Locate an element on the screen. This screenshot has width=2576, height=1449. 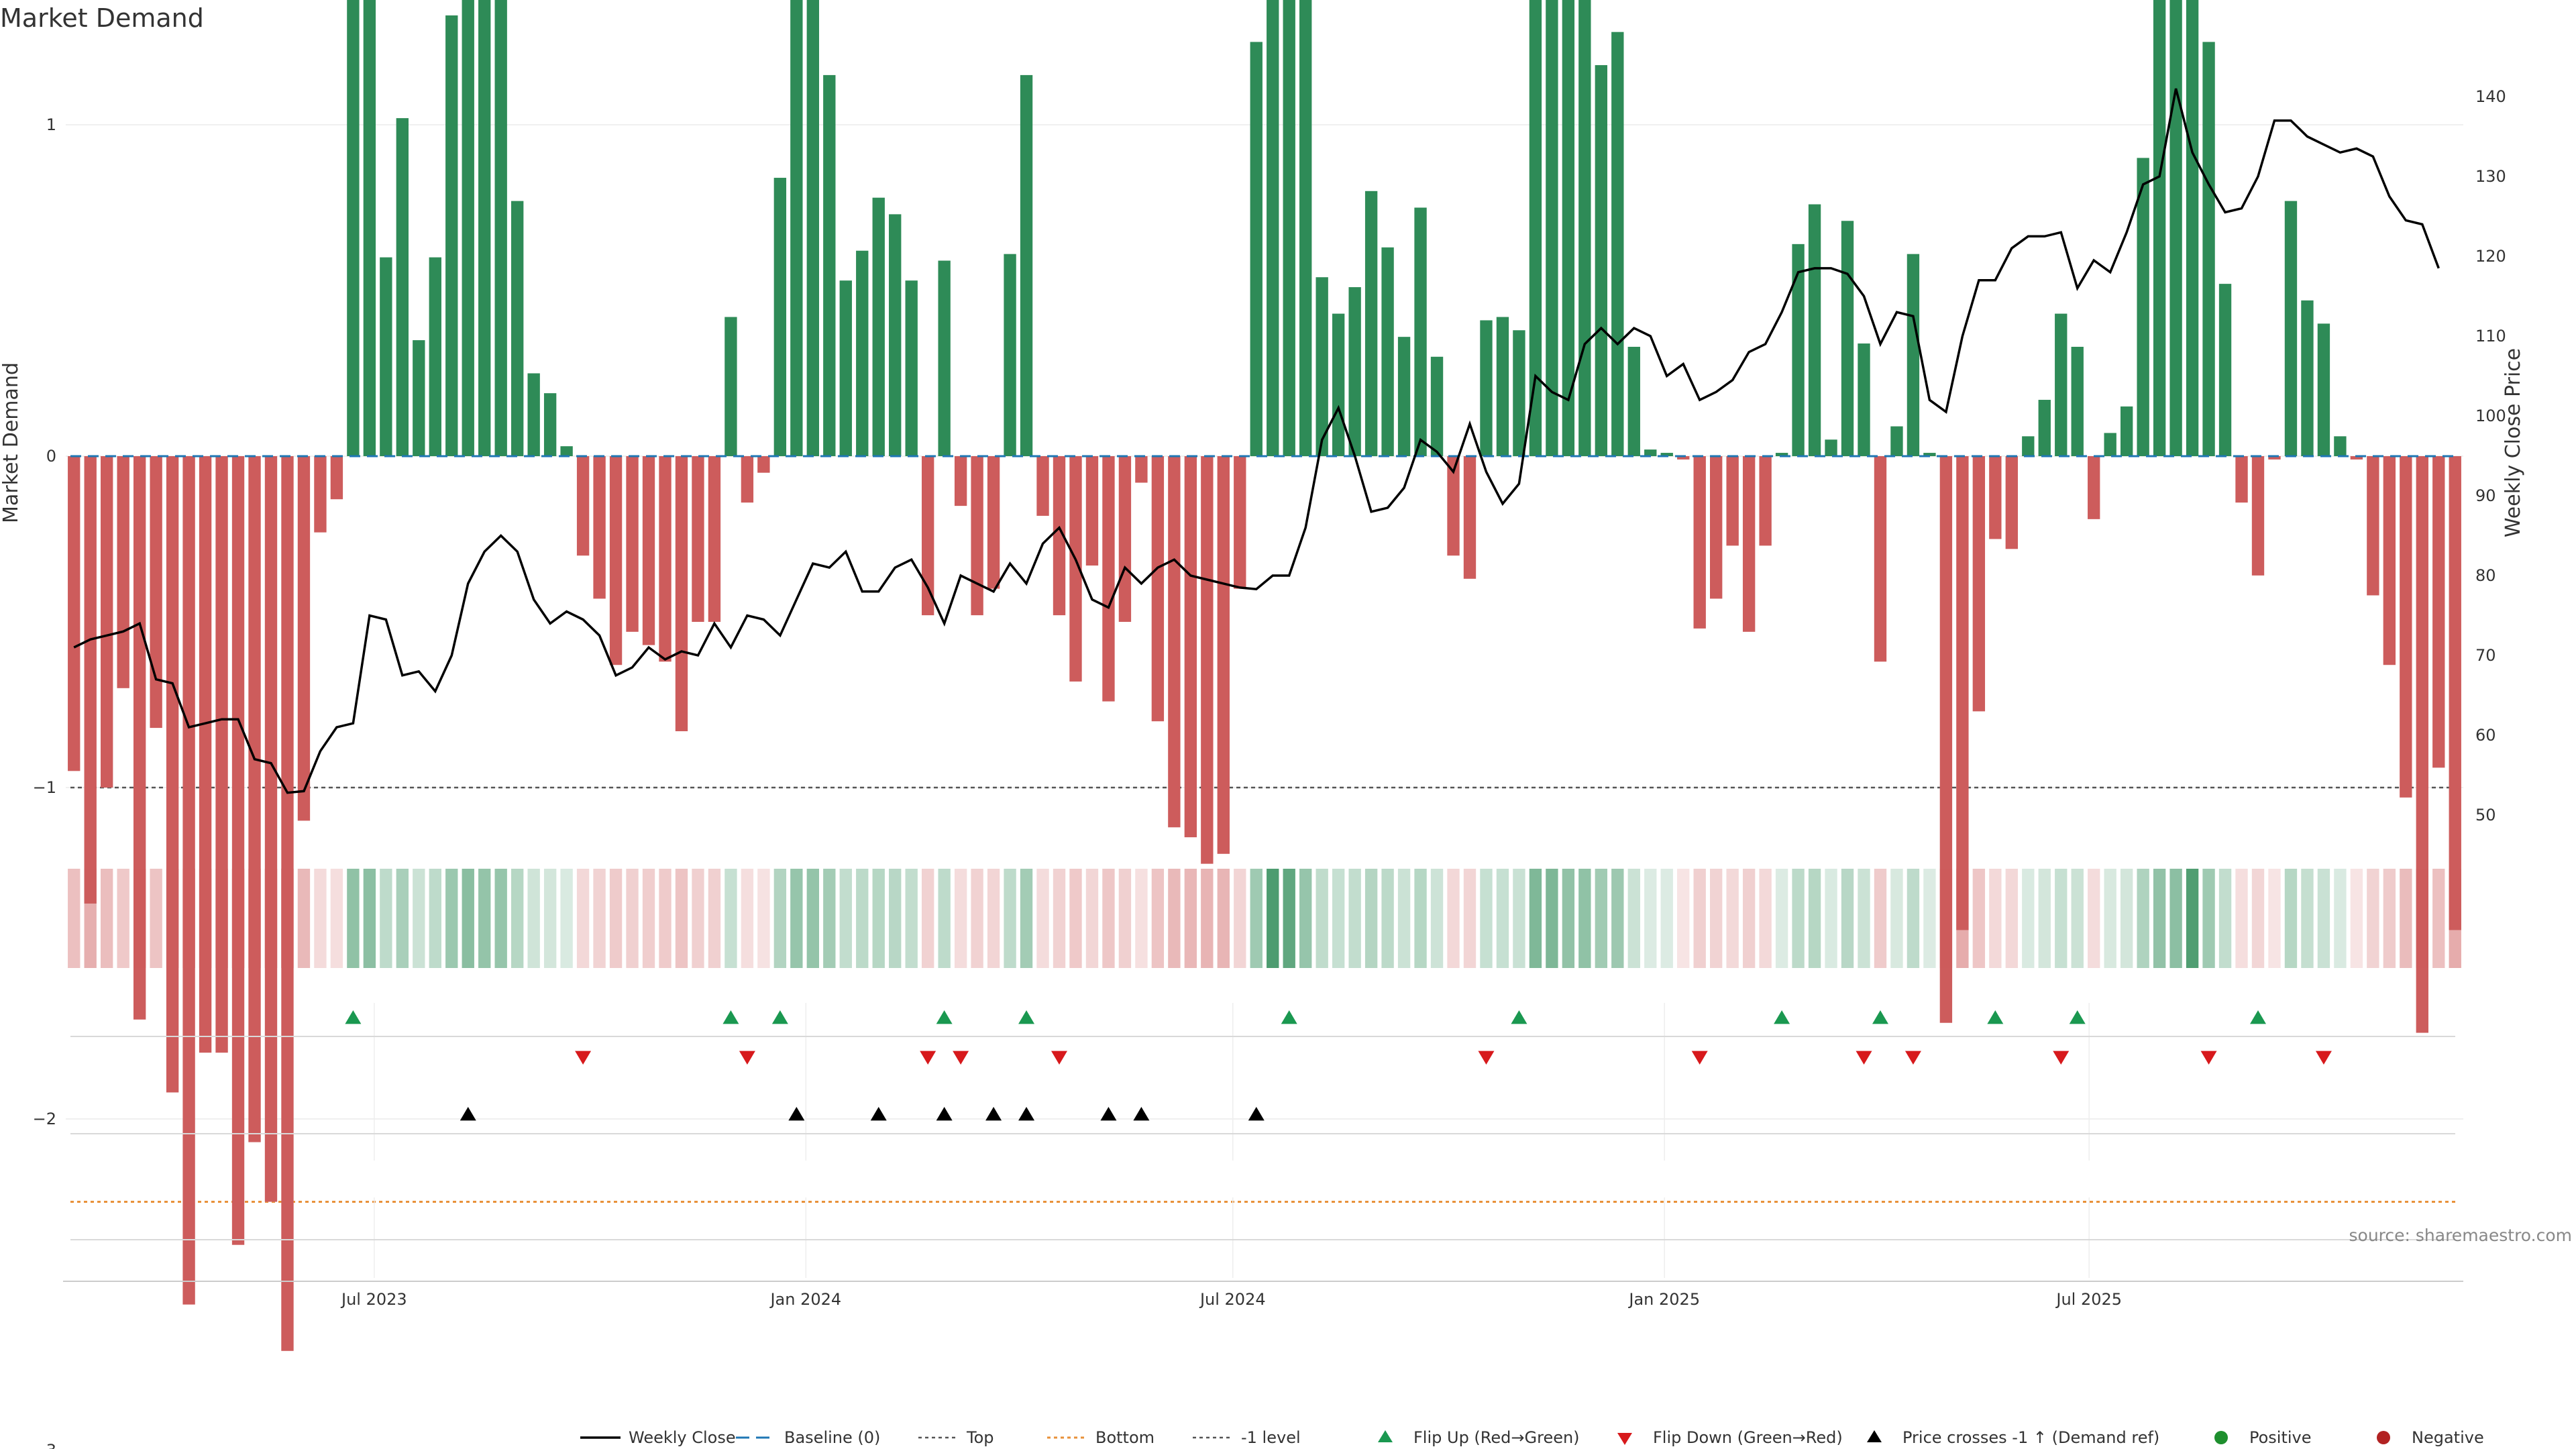
x-tick-label: Jan 2024 is located at coordinates (805, 1299).